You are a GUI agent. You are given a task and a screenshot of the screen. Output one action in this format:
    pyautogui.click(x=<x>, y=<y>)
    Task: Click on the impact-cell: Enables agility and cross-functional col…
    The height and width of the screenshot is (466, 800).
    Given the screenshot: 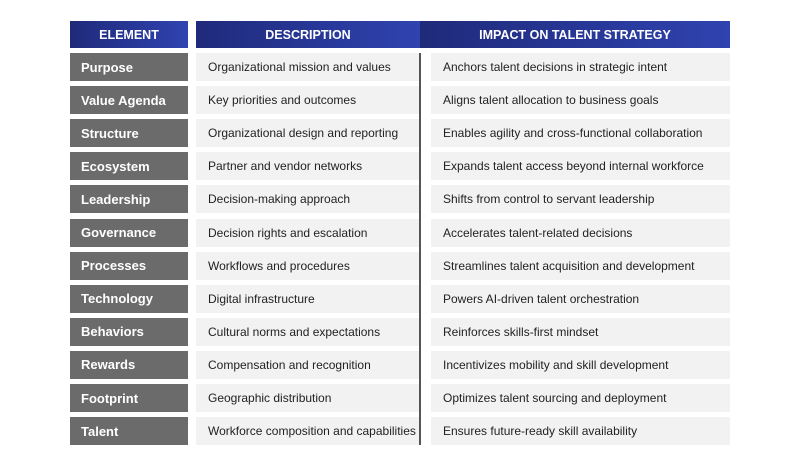 What is the action you would take?
    pyautogui.click(x=580, y=133)
    